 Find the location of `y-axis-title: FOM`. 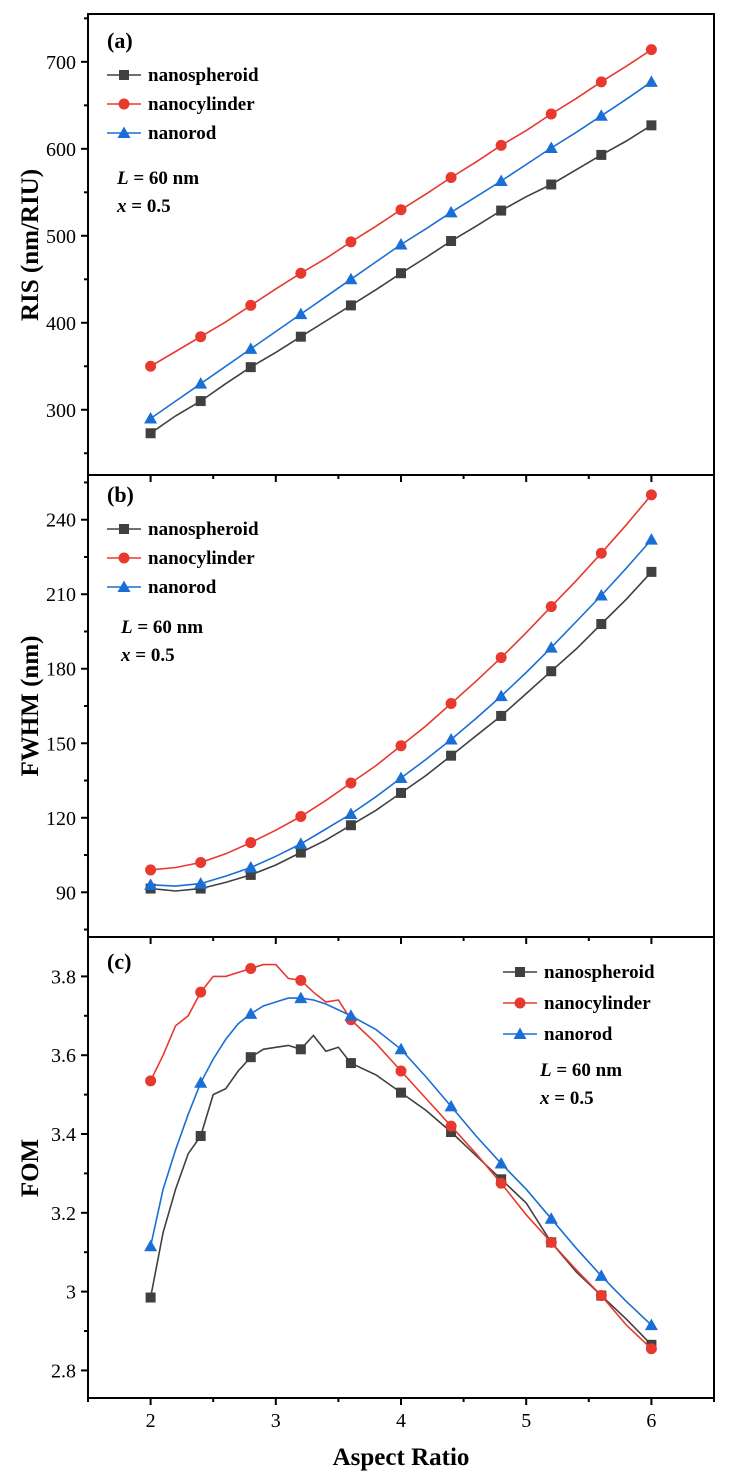

y-axis-title: FOM is located at coordinates (30, 1168).